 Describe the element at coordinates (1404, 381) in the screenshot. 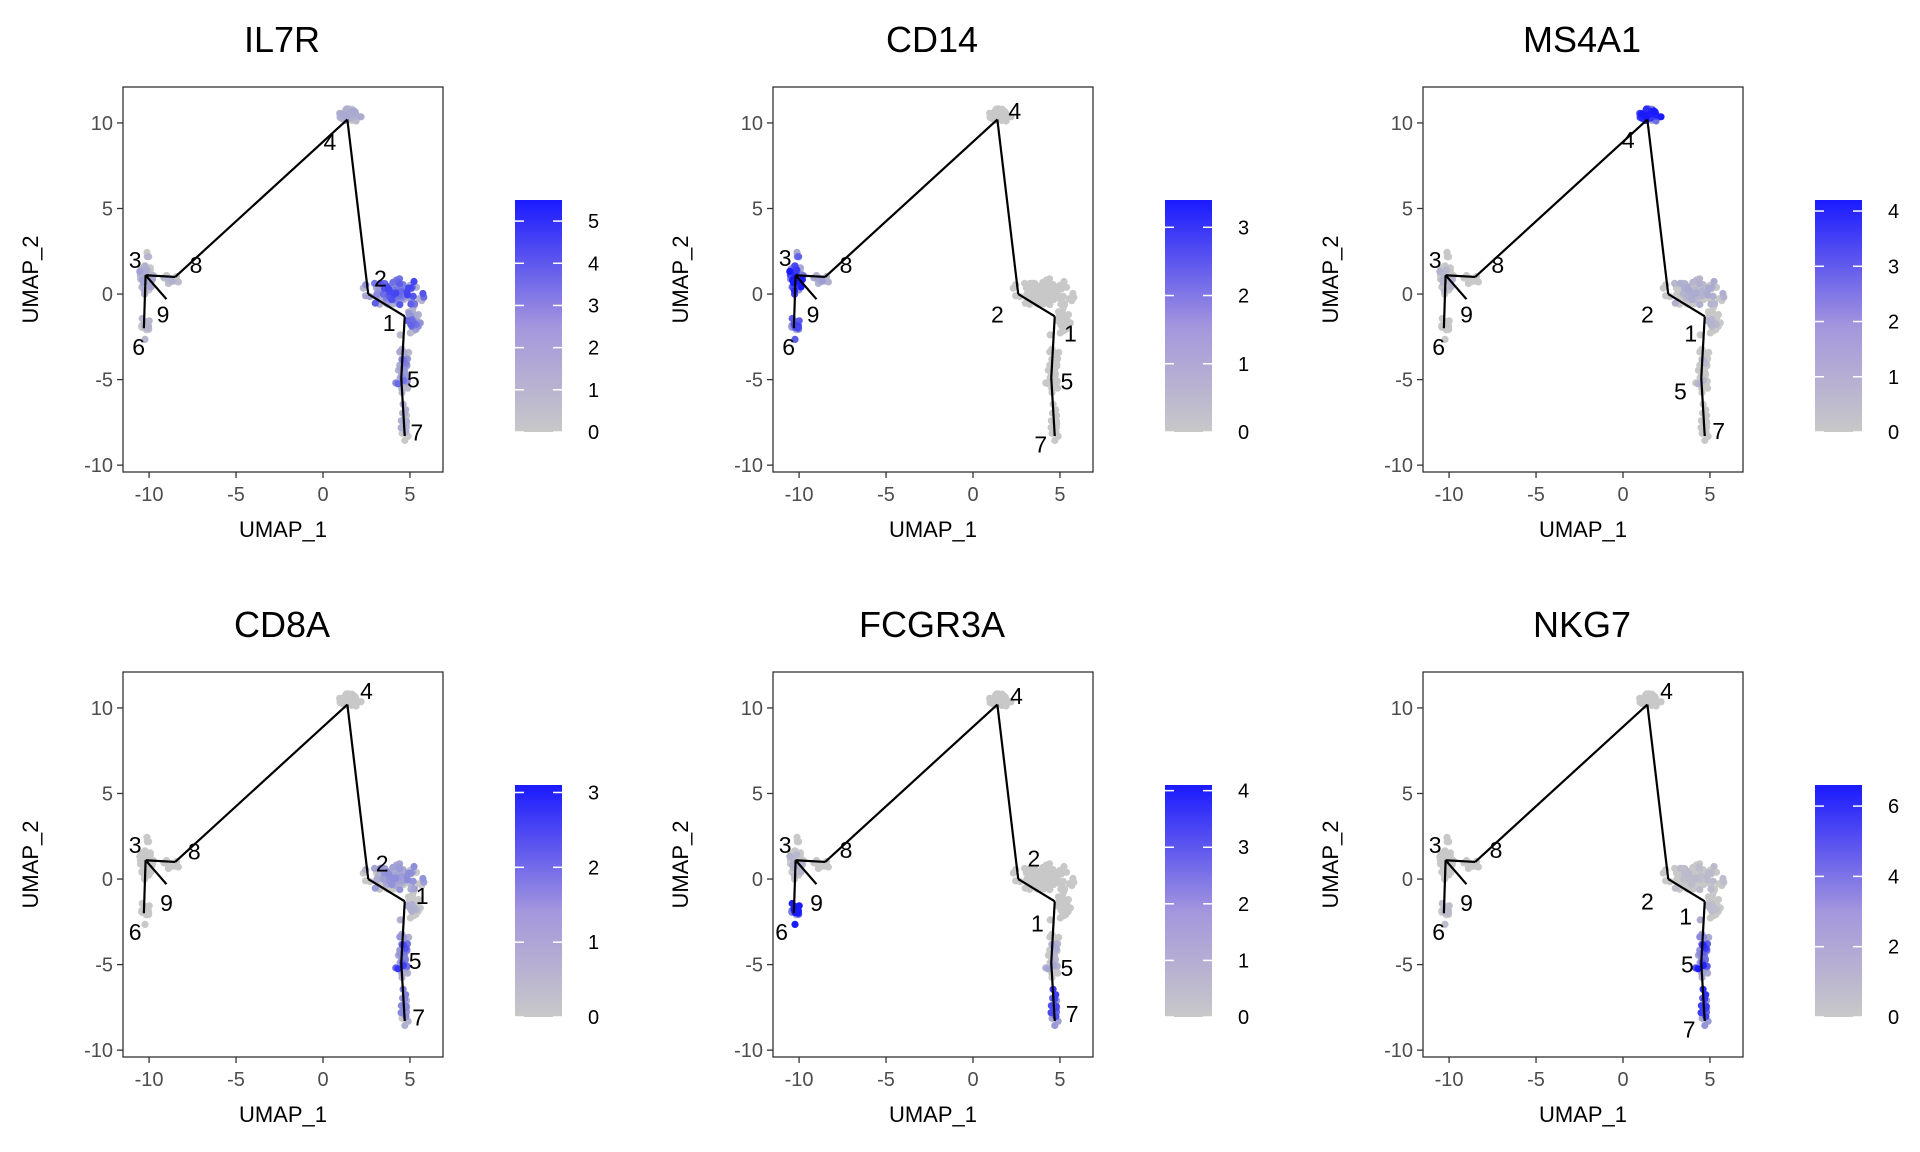

I see `y-tick-label: -5` at that location.